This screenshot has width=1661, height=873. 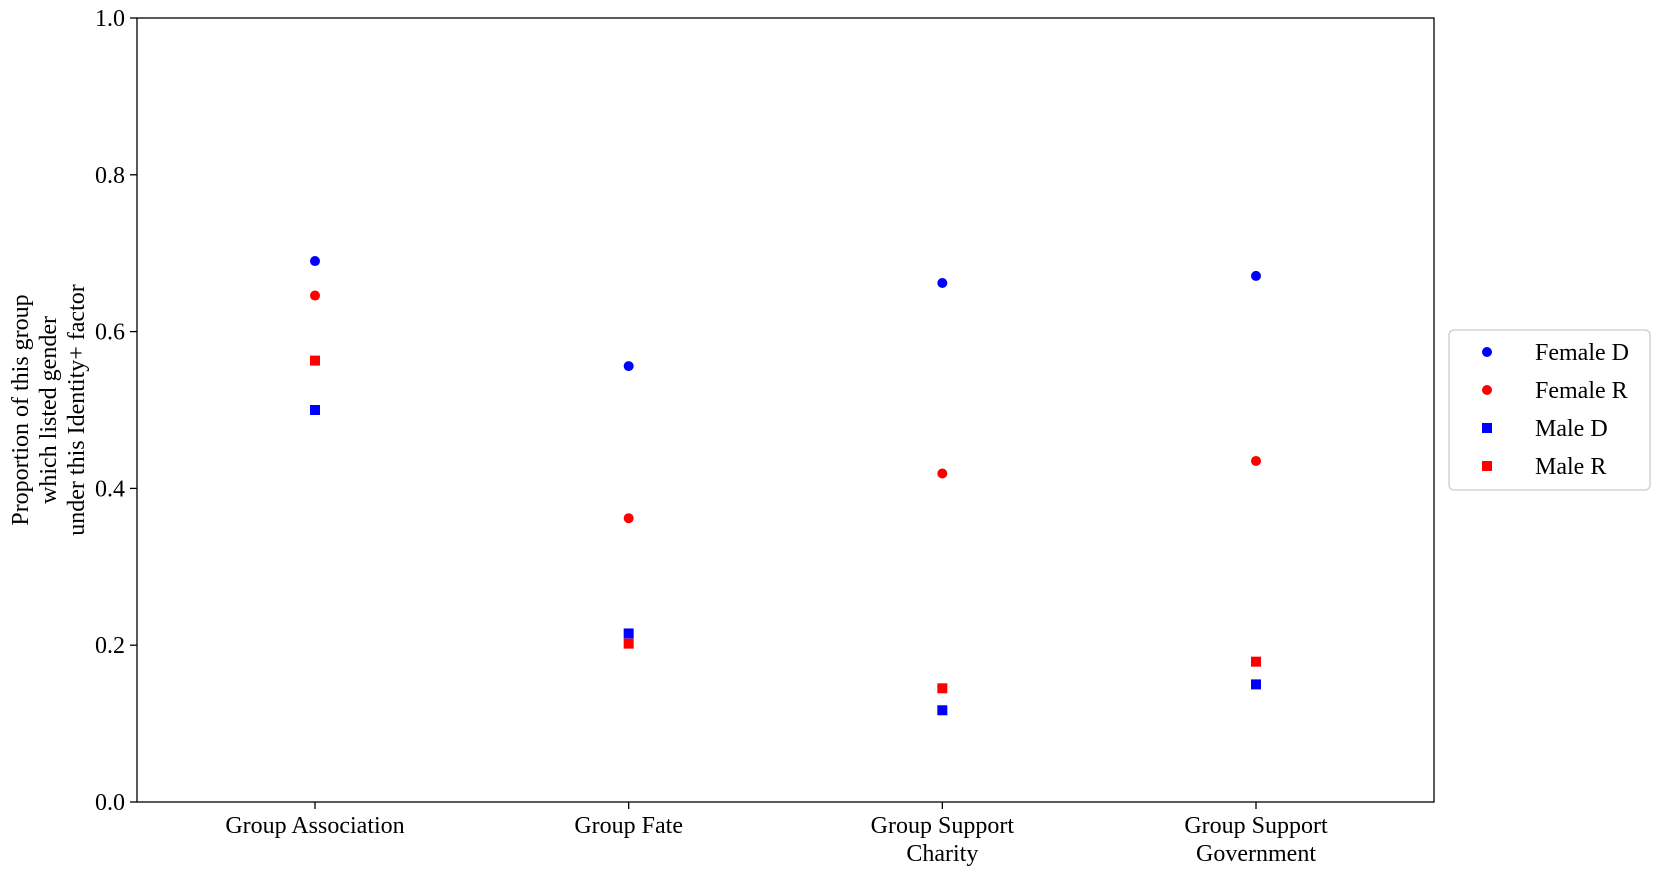 I want to click on y-tick-label: 0.2, so click(x=110, y=646).